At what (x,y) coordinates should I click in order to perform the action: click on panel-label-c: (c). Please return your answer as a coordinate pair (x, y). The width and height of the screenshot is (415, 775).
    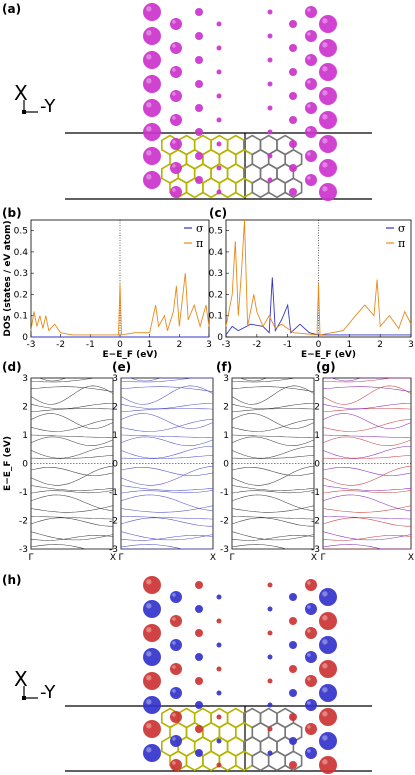
    Looking at the image, I should click on (218, 213).